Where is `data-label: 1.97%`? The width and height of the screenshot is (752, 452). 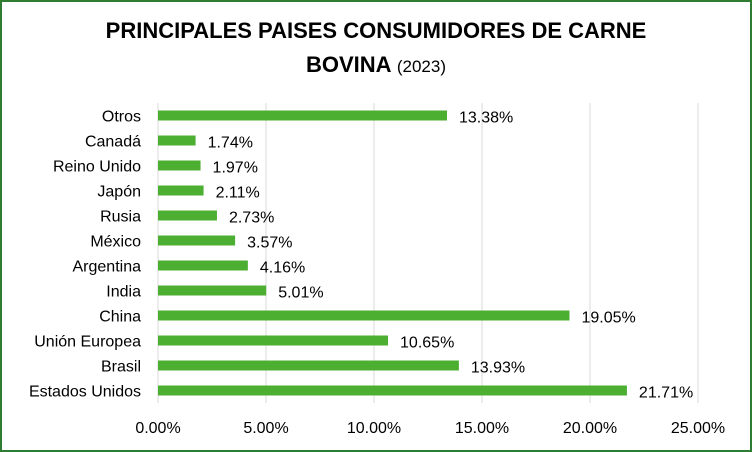
data-label: 1.97% is located at coordinates (235, 168).